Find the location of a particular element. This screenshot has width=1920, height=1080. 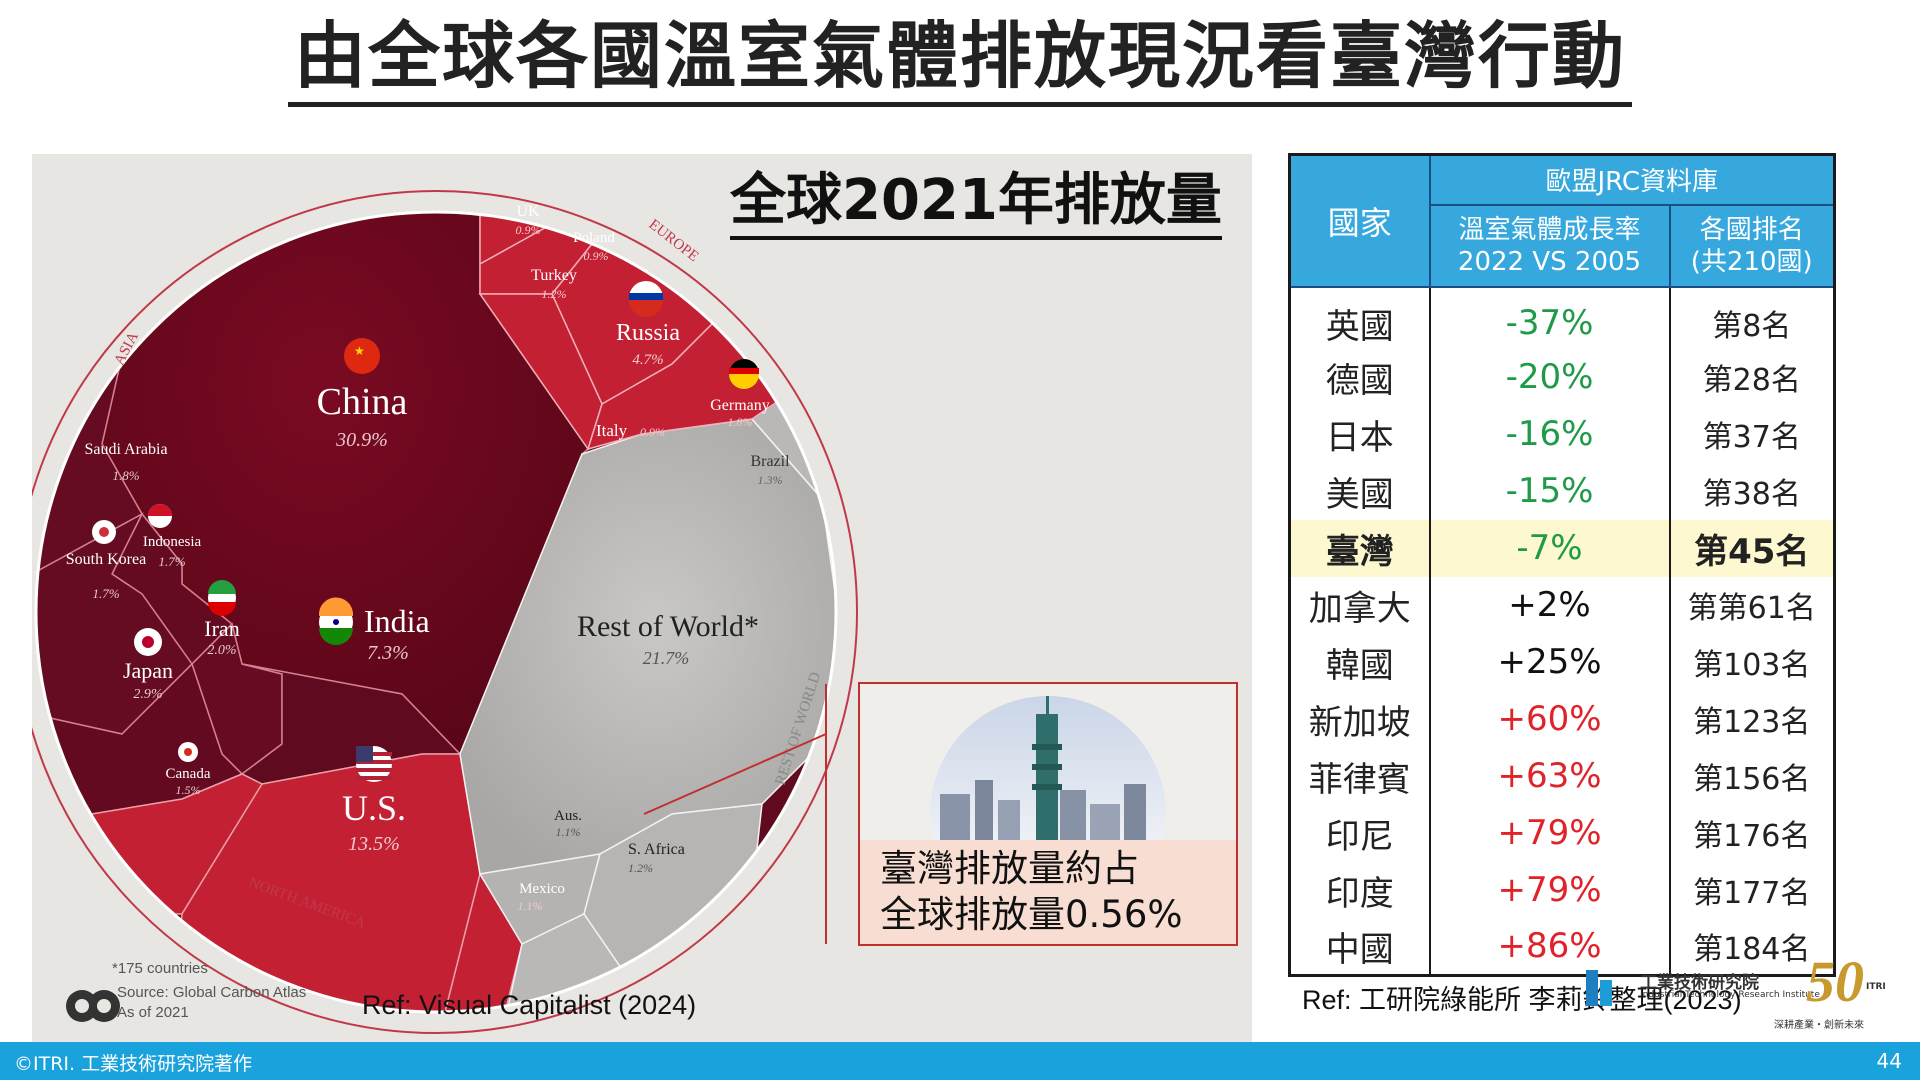

cell-rate: -16% is located at coordinates (1549, 434).